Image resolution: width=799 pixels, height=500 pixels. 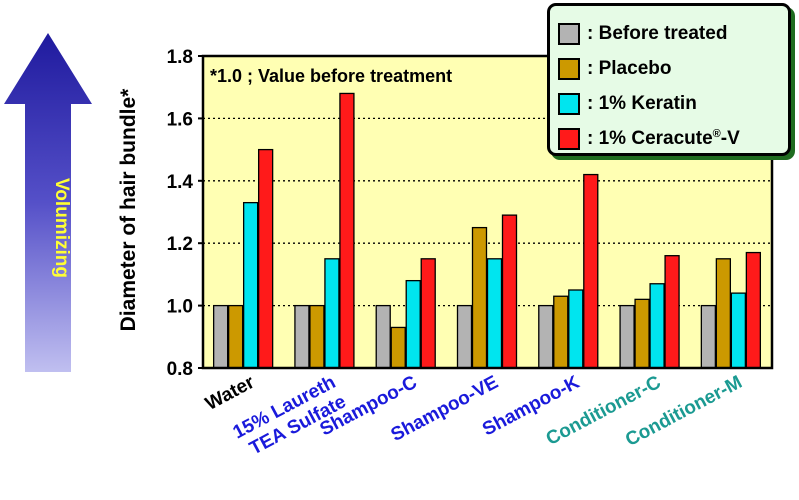 What do you see at coordinates (569, 104) in the screenshot?
I see `legend-swatch-keratin` at bounding box center [569, 104].